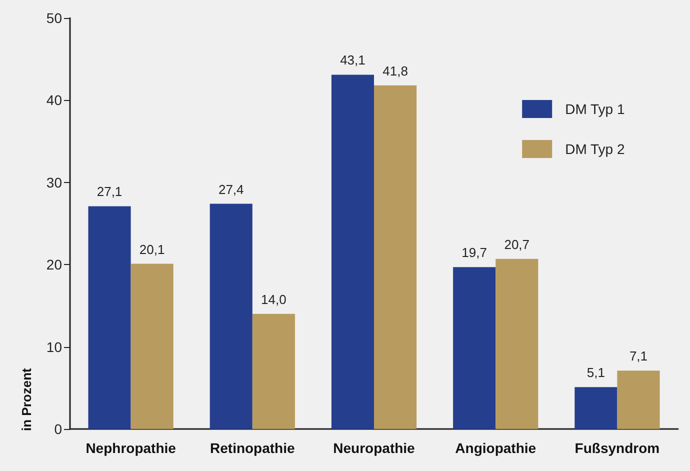 The image size is (690, 471). Describe the element at coordinates (374, 448) in the screenshot. I see `x-tick-label: Neuropathie` at that location.